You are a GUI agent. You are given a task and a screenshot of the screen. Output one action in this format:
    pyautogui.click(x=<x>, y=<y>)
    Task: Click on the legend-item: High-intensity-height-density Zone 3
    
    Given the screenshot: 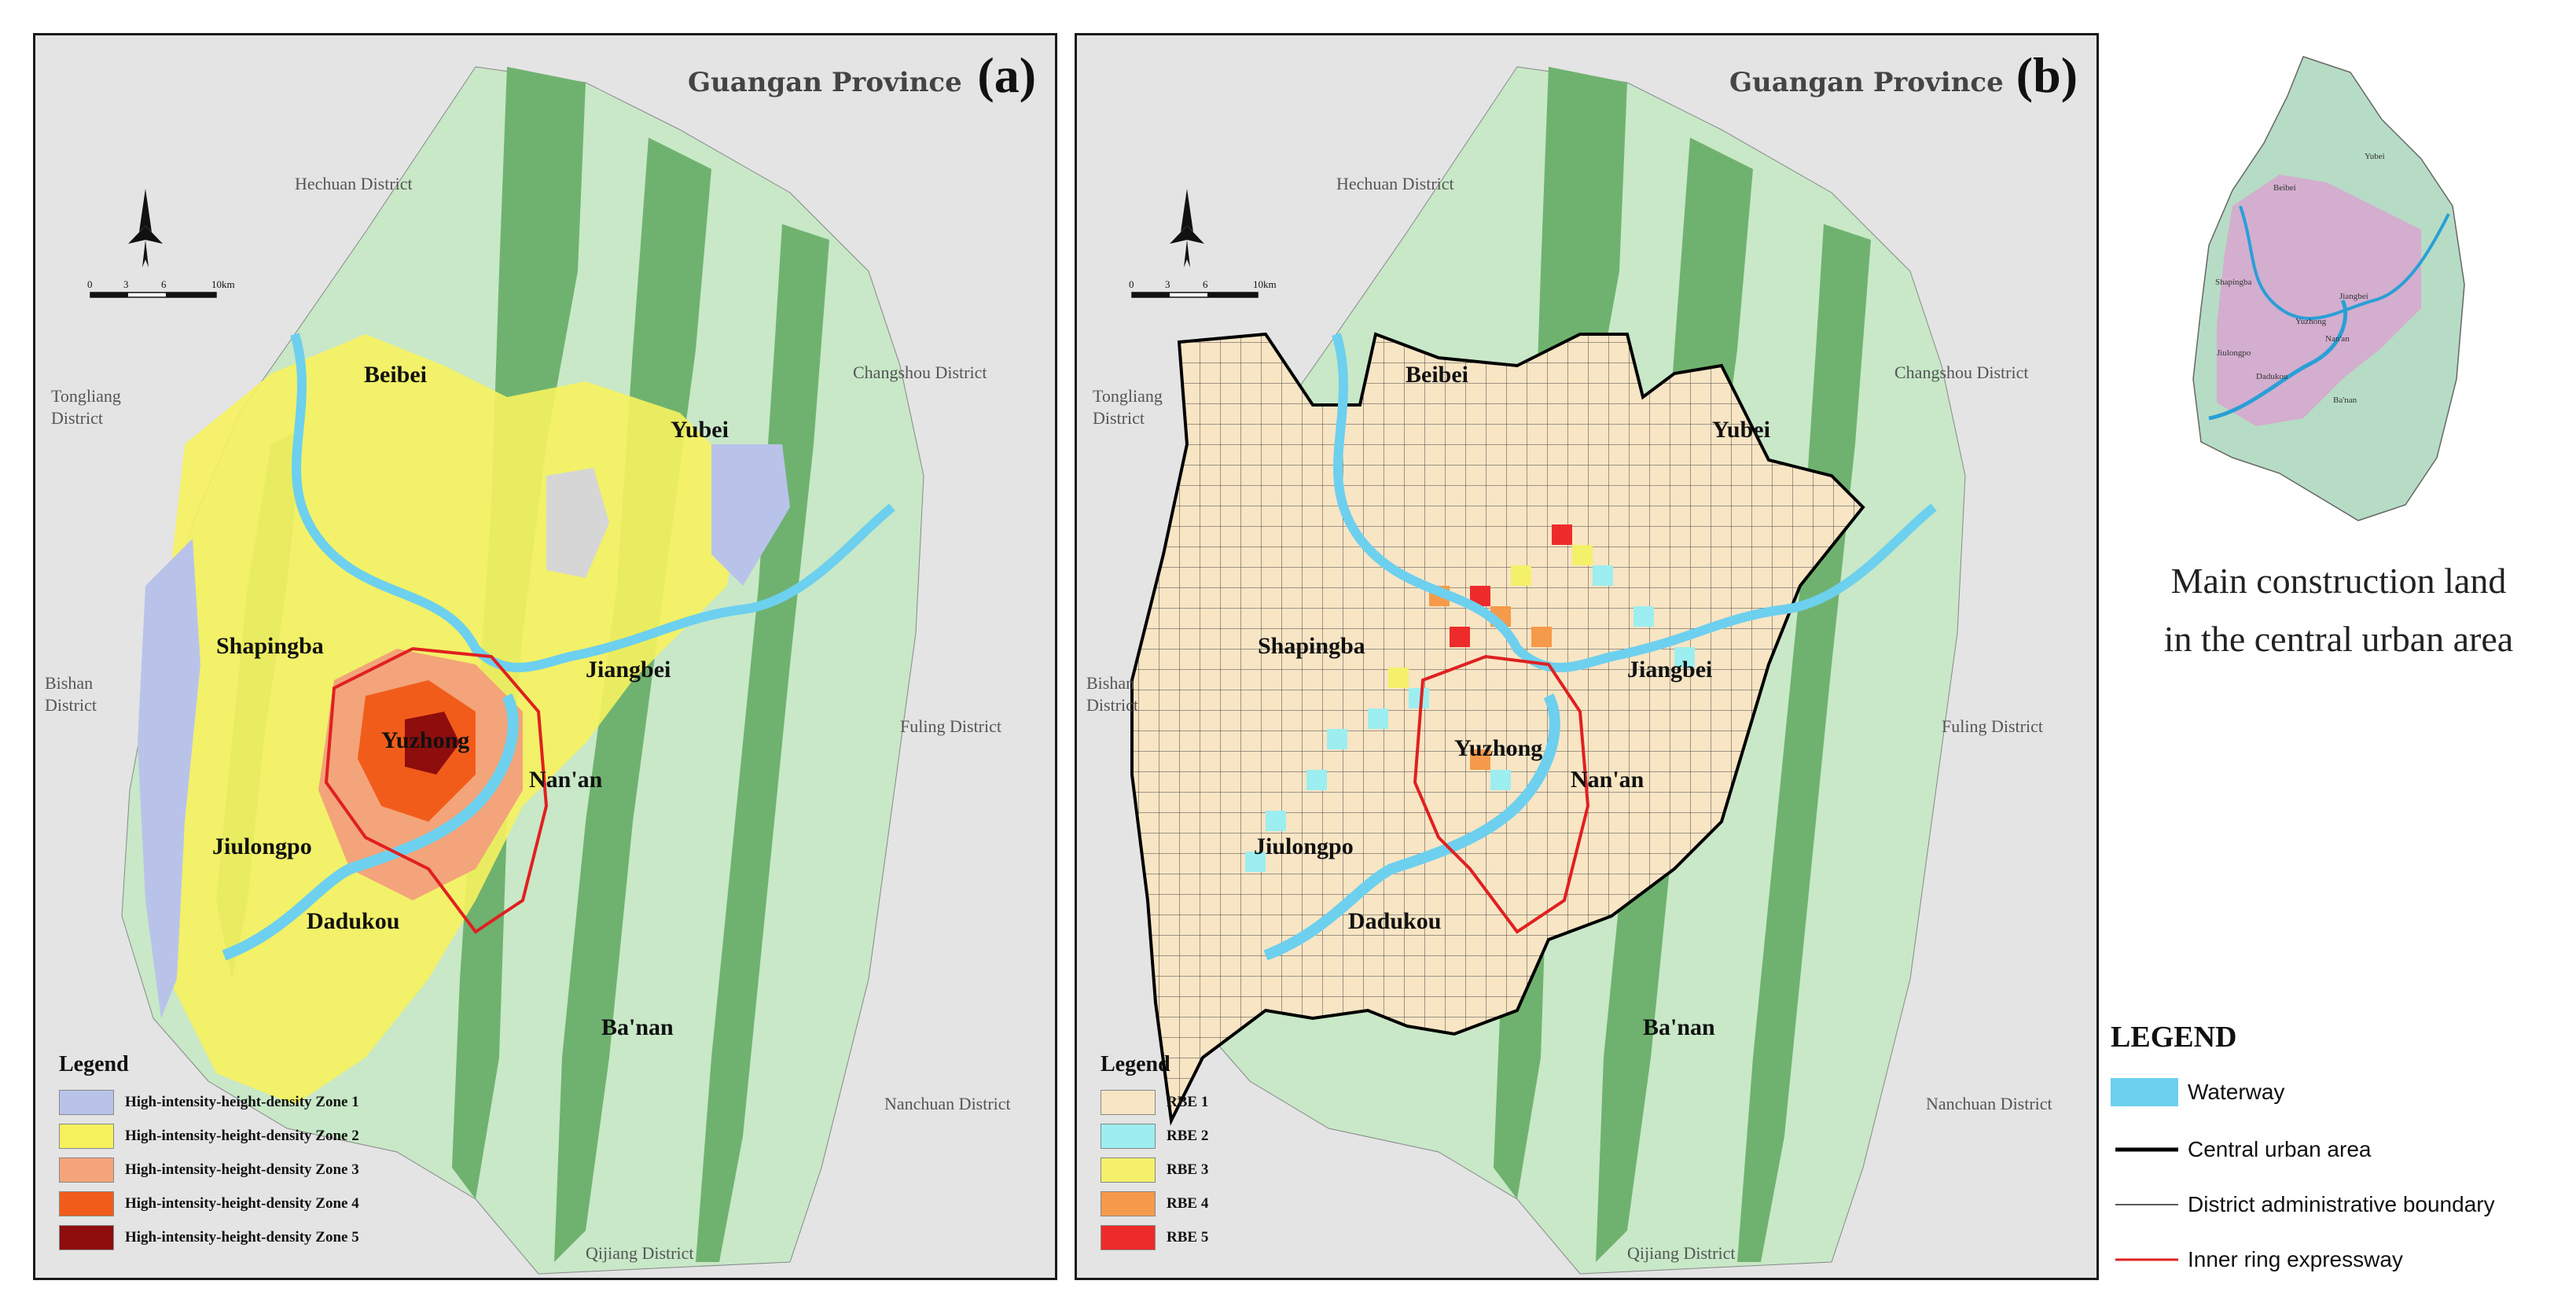 What is the action you would take?
    pyautogui.click(x=209, y=1170)
    